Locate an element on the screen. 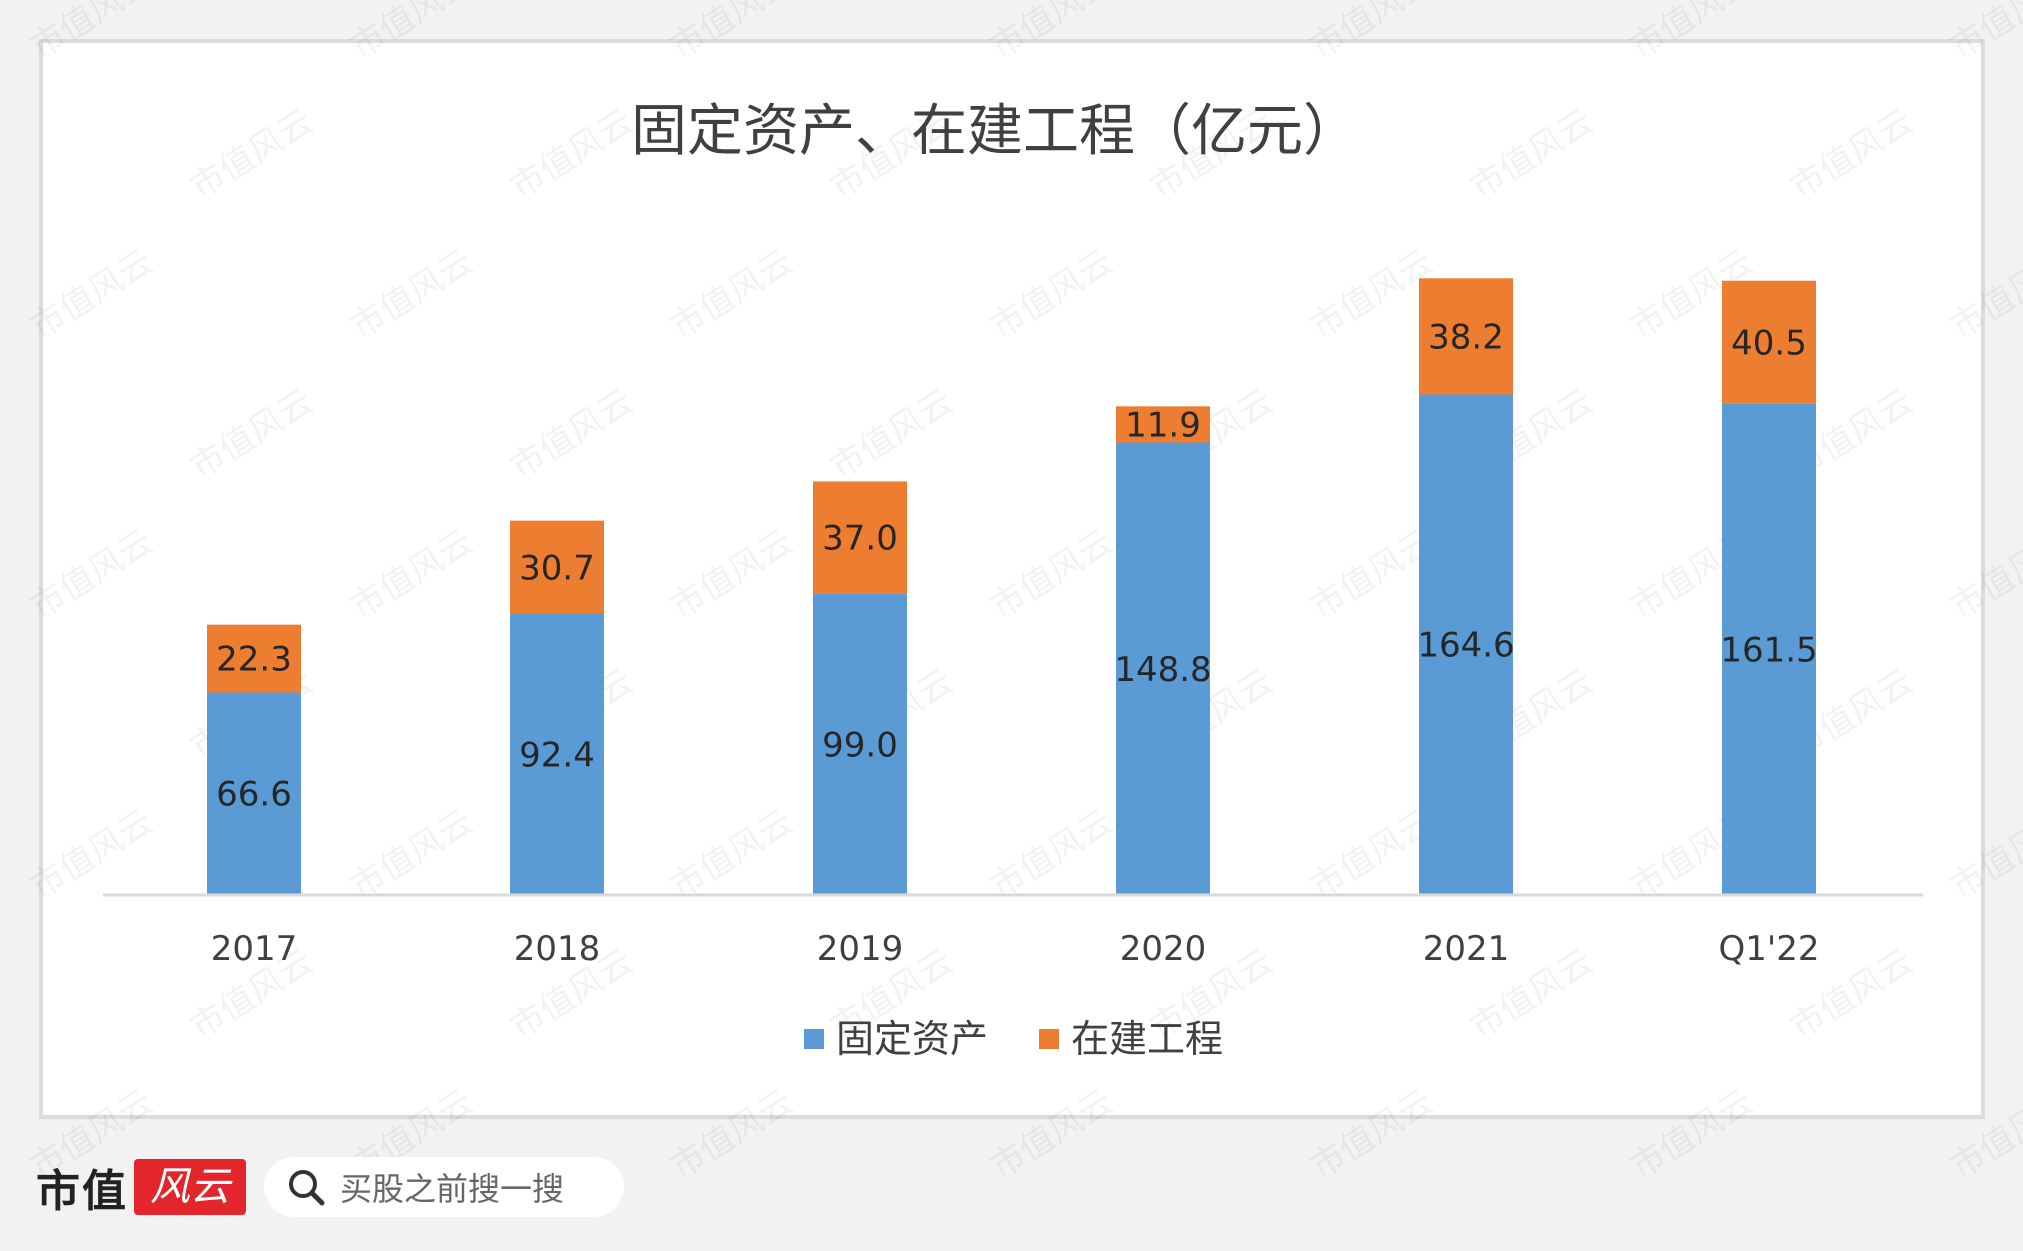  data-label: 99.0 is located at coordinates (860, 745).